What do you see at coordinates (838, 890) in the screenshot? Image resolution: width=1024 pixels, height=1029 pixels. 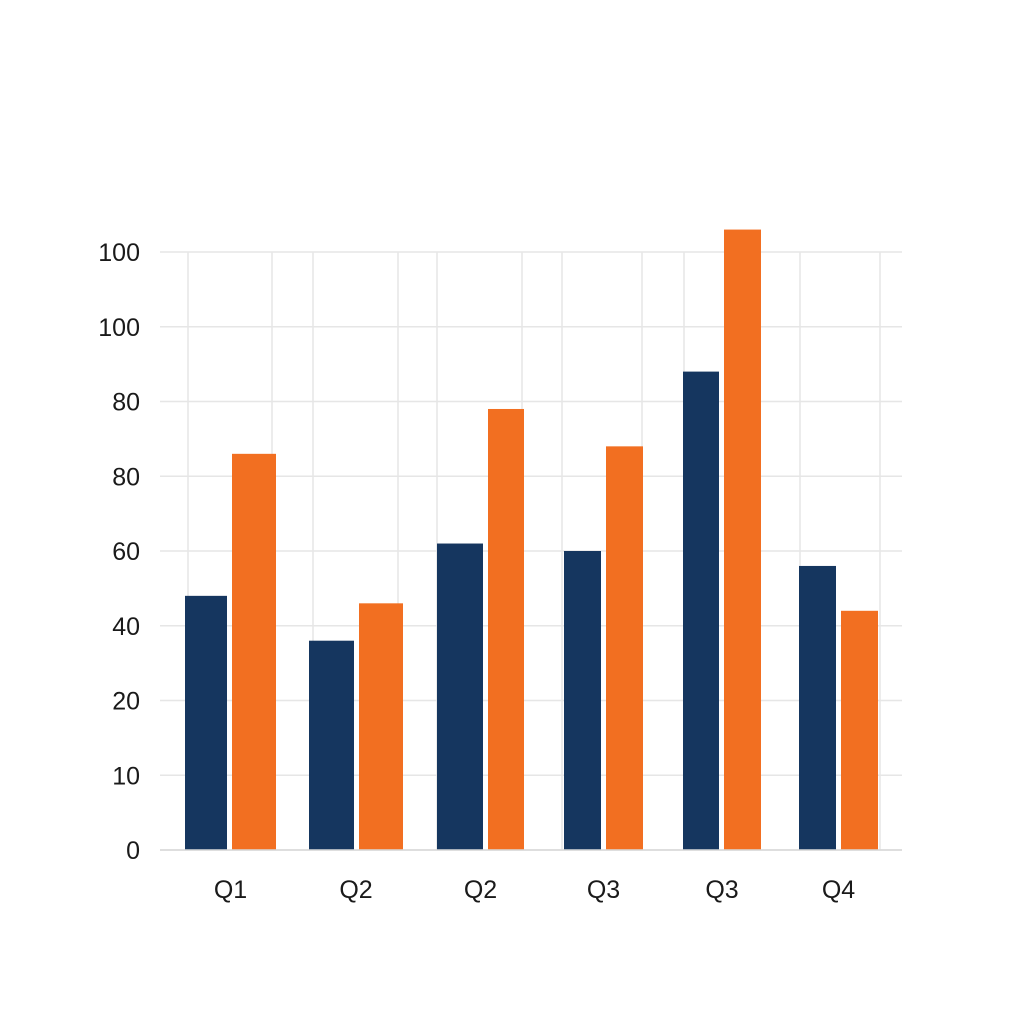 I see `x-category-label: Q4` at bounding box center [838, 890].